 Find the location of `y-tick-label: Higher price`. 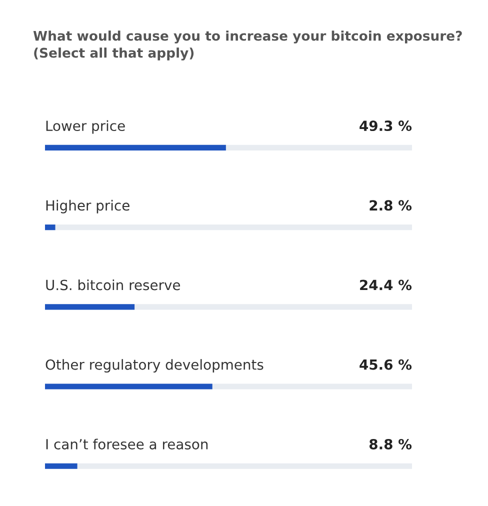

y-tick-label: Higher price is located at coordinates (88, 207).